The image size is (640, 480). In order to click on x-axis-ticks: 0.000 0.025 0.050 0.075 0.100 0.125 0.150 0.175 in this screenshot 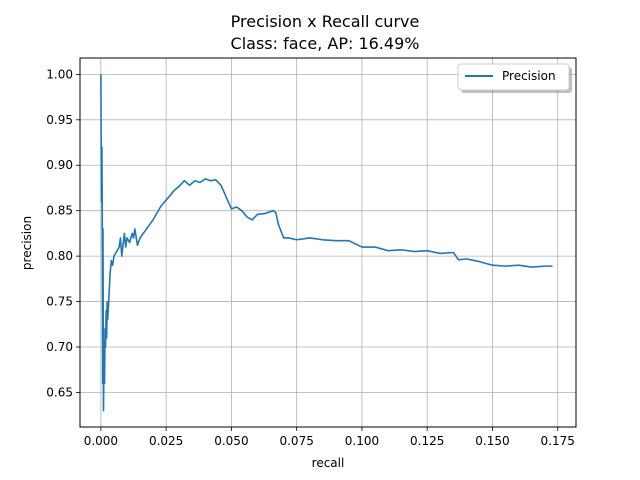, I will do `click(329, 437)`.